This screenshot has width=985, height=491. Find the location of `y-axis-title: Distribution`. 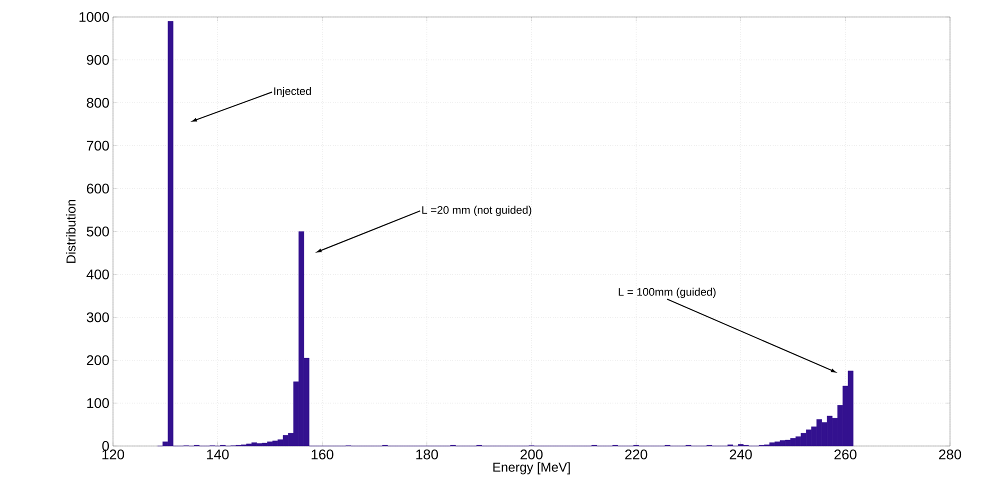

y-axis-title: Distribution is located at coordinates (71, 231).